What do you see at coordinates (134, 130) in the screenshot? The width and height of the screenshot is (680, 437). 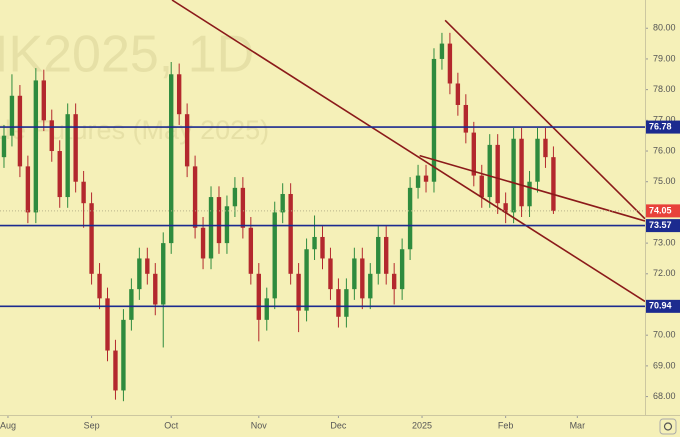 I see `watermark-subtitle: de Futures (May 2025)` at bounding box center [134, 130].